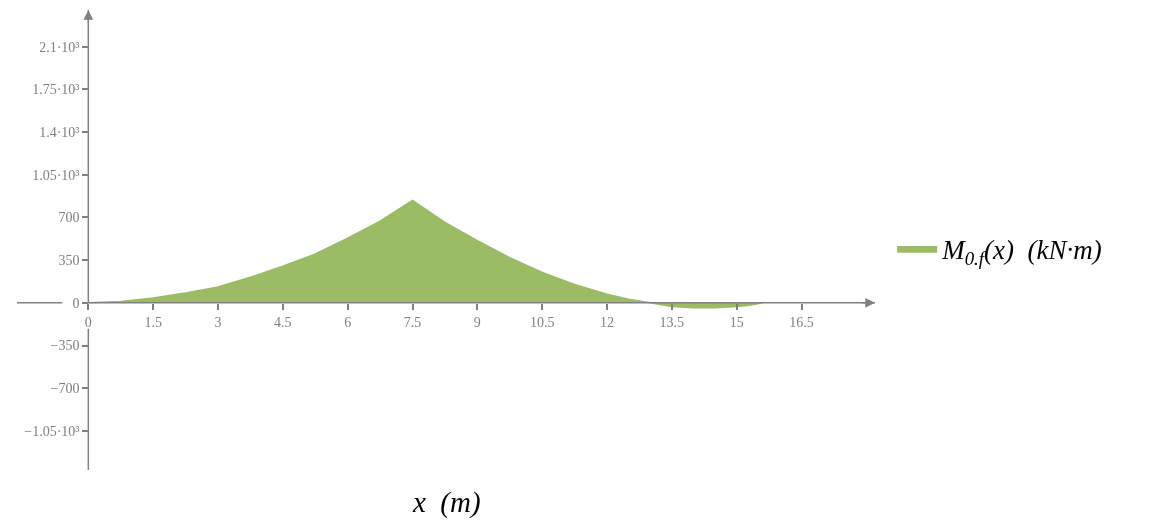  Describe the element at coordinates (446, 502) in the screenshot. I see `x-axis-title: x (m)` at that location.